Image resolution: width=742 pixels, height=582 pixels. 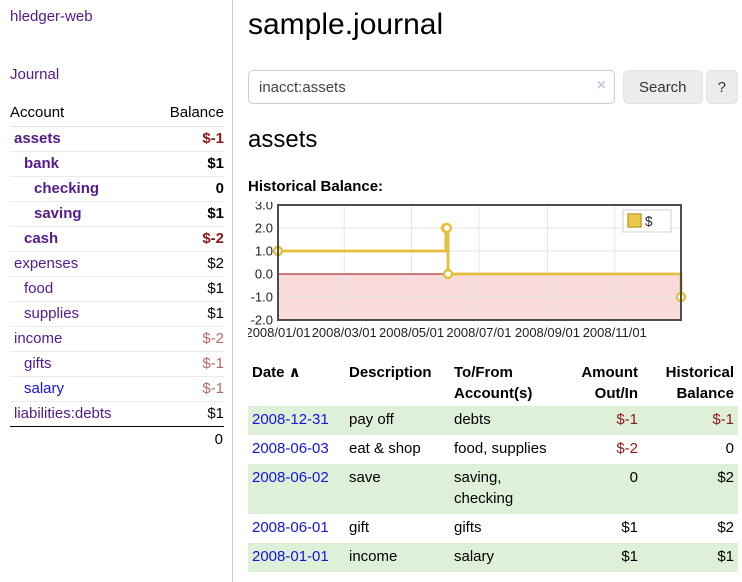 What do you see at coordinates (431, 87) in the screenshot?
I see `search-input` at bounding box center [431, 87].